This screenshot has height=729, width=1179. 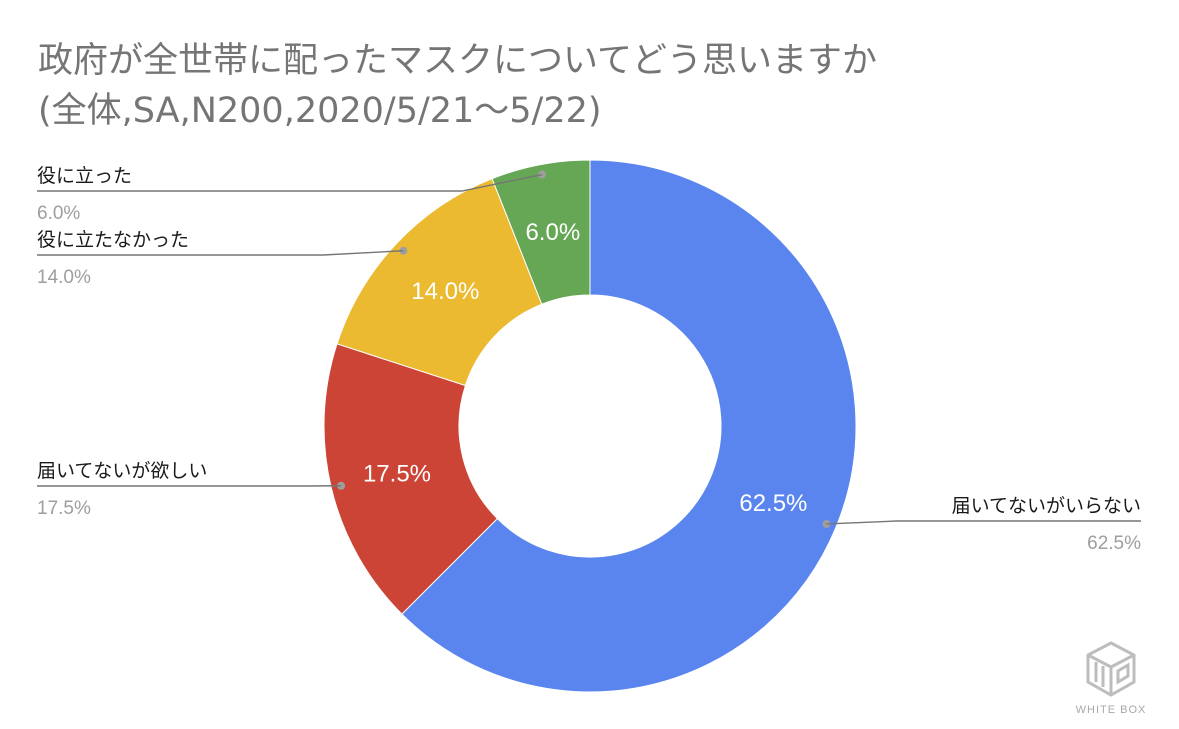 What do you see at coordinates (113, 240) in the screenshot?
I see `callout-category-label: 役に立たなかった` at bounding box center [113, 240].